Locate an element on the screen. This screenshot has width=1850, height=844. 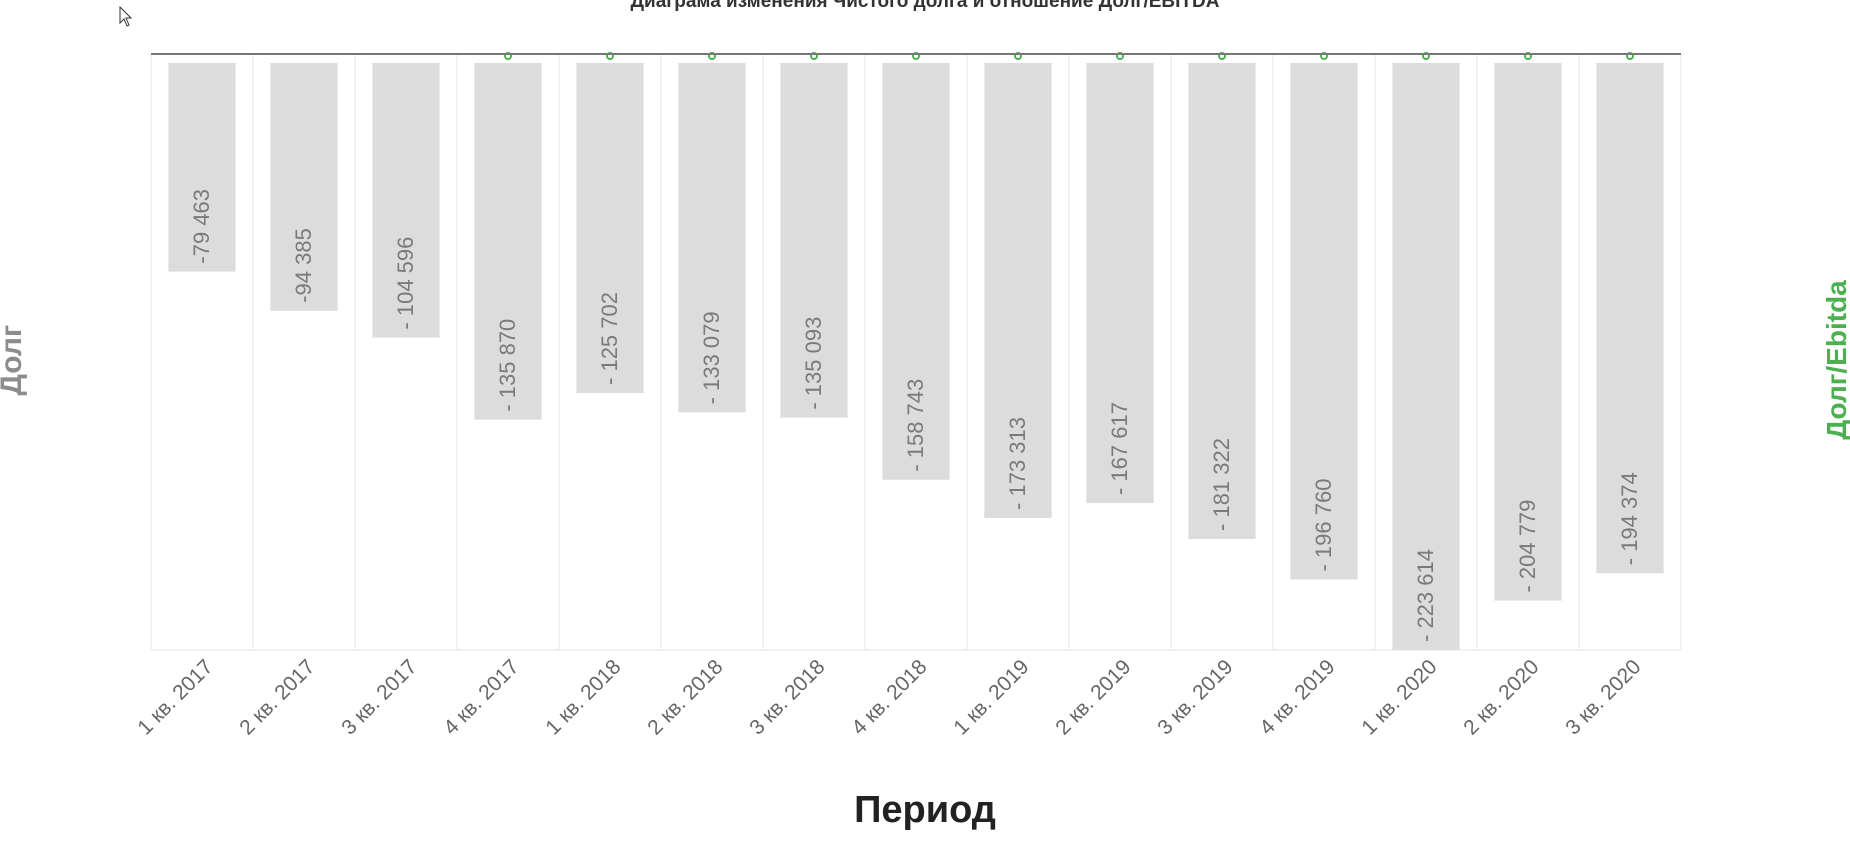
bar-value-label: -94 385 is located at coordinates (303, 265).